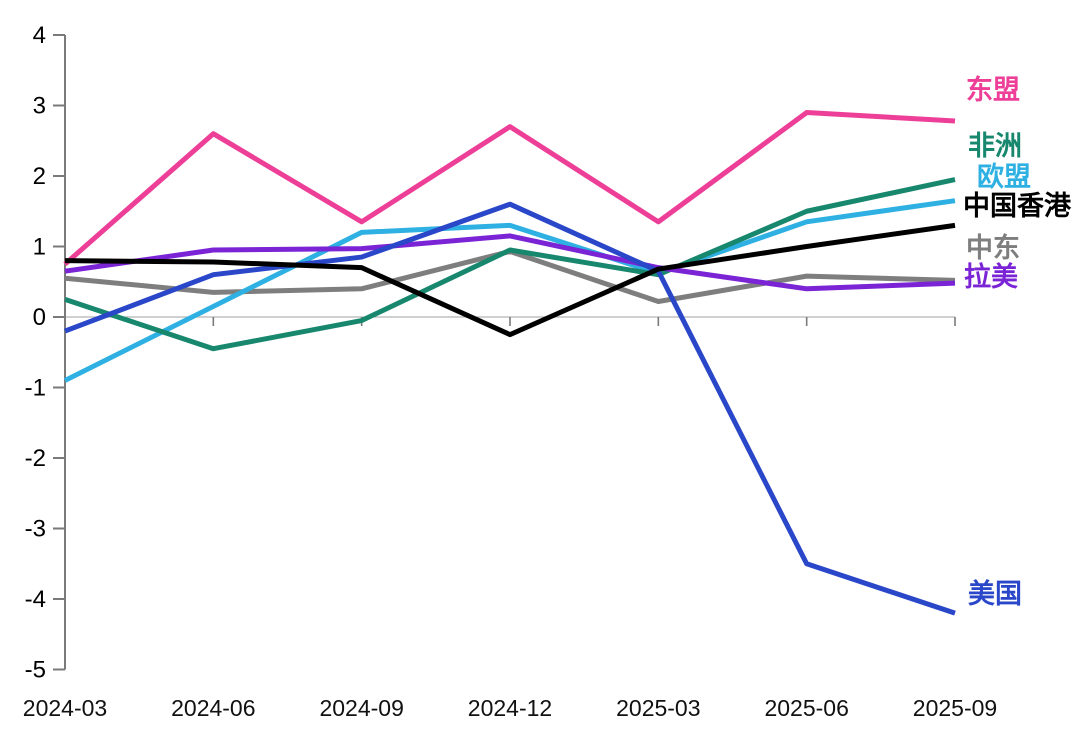 The image size is (1080, 741). What do you see at coordinates (39, 317) in the screenshot?
I see `y-axis-tick-label: 0` at bounding box center [39, 317].